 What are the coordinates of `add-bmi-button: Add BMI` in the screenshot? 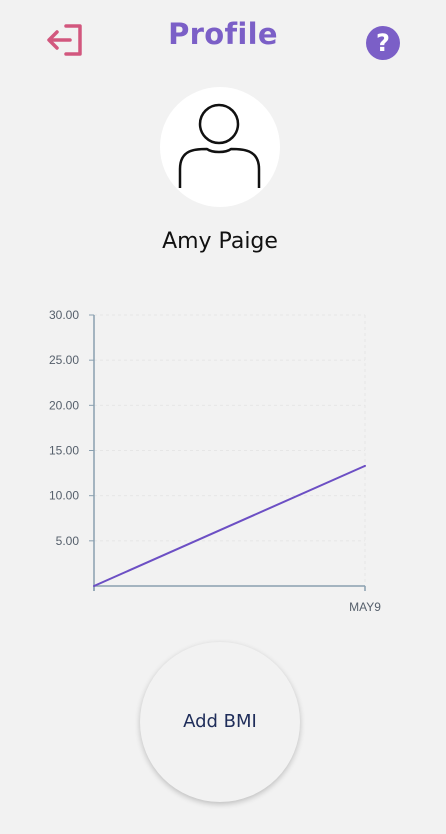 It's located at (220, 722).